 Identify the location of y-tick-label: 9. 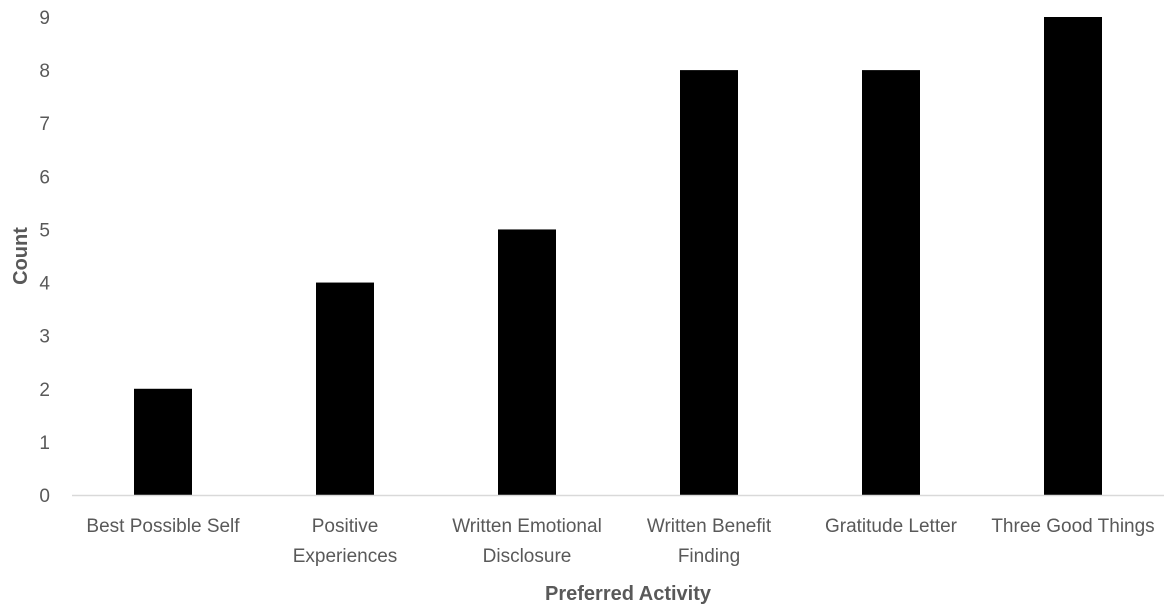
(44, 18).